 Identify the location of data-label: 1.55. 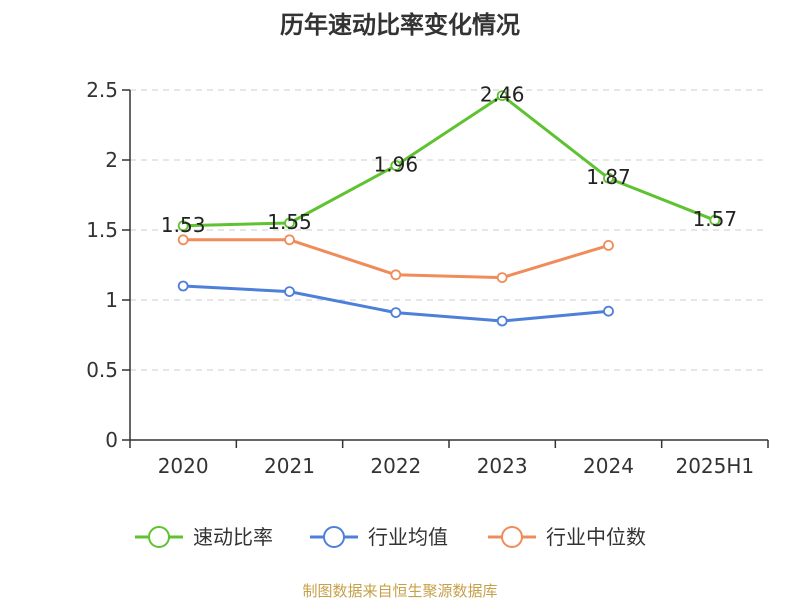
(289, 222).